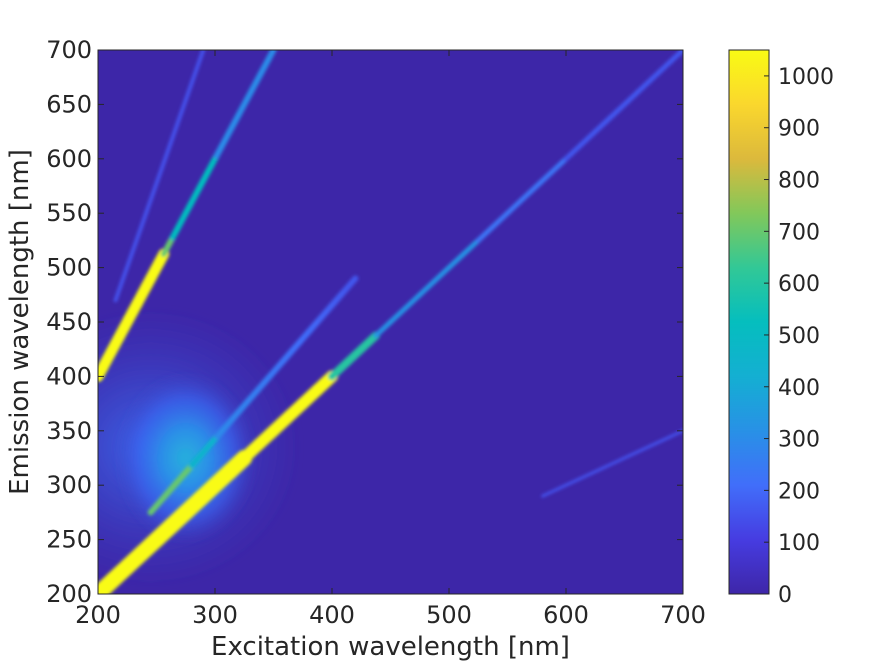  I want to click on colorbar-tick-label: 400, so click(799, 388).